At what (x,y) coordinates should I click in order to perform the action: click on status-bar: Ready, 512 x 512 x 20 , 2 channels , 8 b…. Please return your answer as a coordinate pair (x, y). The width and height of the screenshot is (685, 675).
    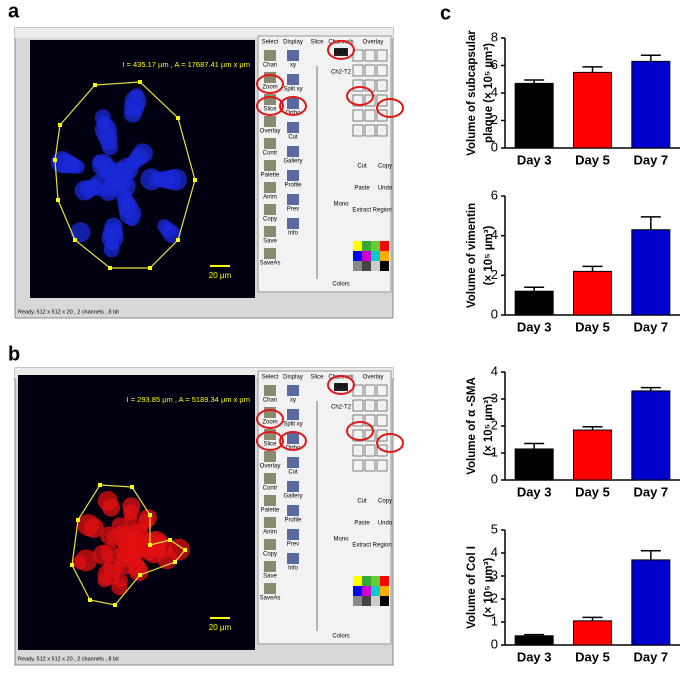
    Looking at the image, I should click on (68, 312).